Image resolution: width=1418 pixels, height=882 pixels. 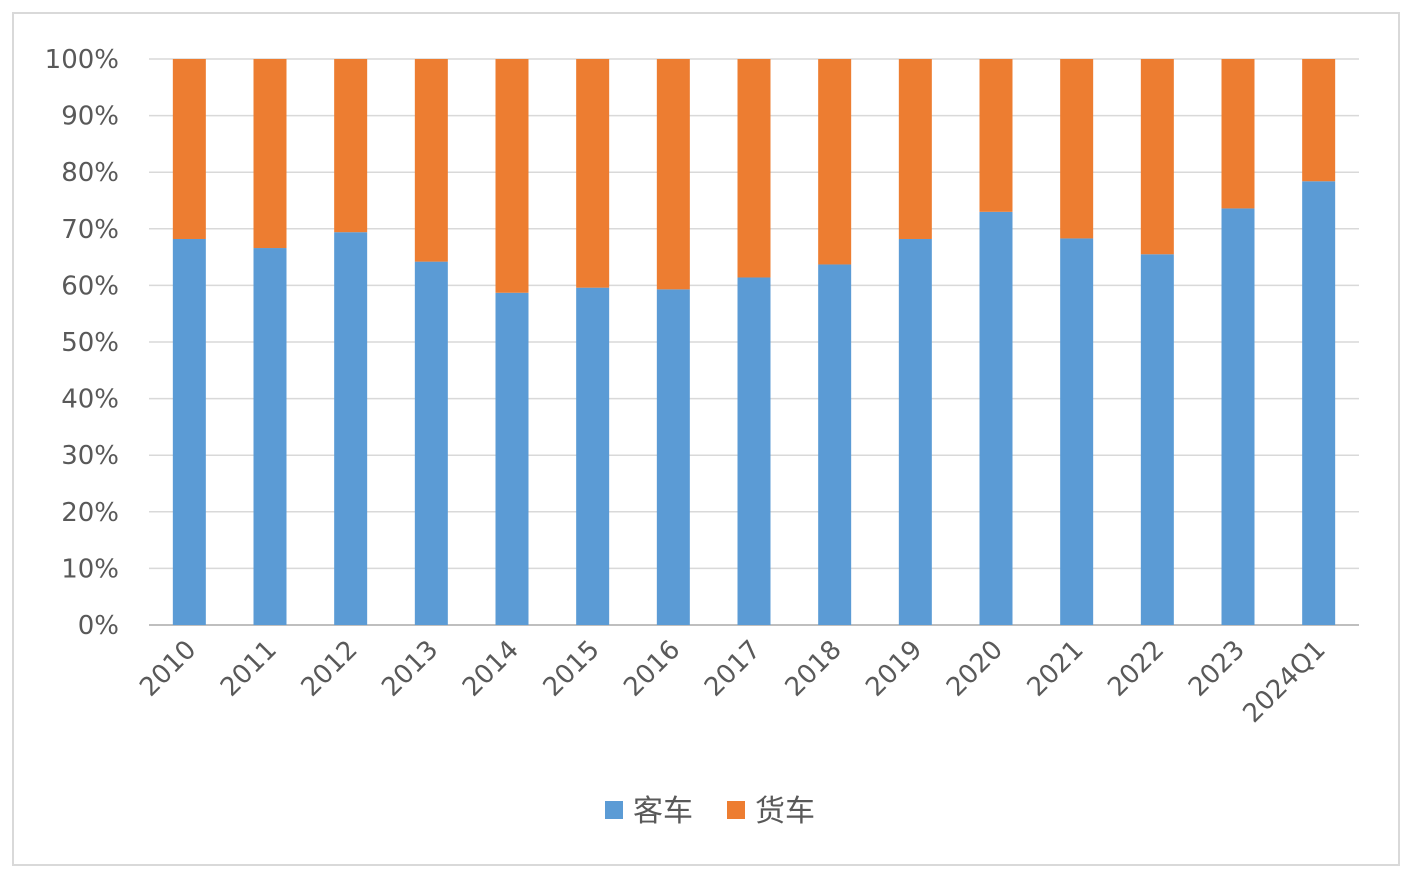 What do you see at coordinates (996, 418) in the screenshot?
I see `bar-segment-passenger-2020` at bounding box center [996, 418].